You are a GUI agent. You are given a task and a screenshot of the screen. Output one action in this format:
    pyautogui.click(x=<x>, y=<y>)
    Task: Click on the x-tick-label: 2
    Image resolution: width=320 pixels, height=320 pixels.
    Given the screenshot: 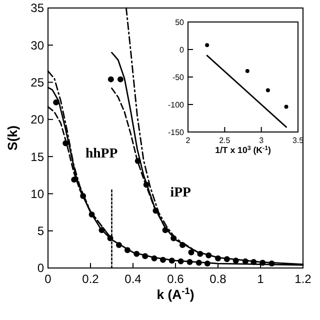 What is the action you would take?
    pyautogui.click(x=188, y=140)
    